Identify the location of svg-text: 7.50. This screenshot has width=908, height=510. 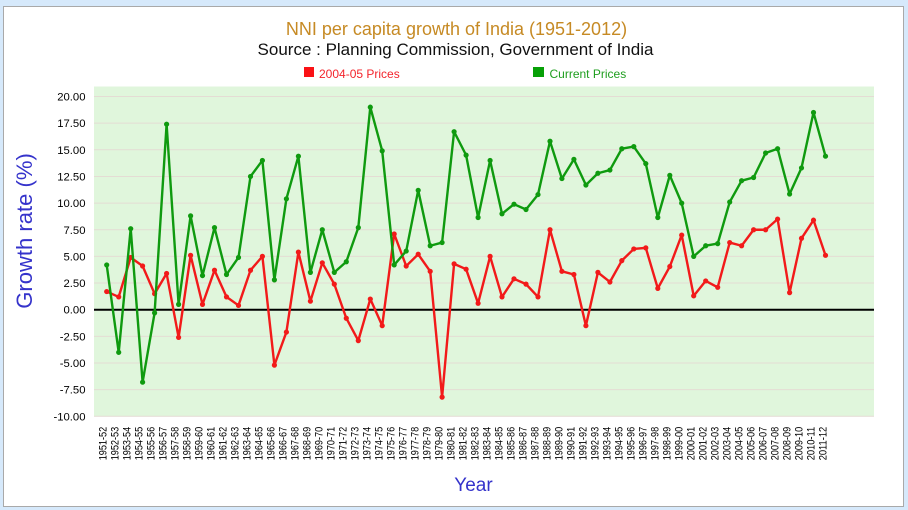
(75, 231).